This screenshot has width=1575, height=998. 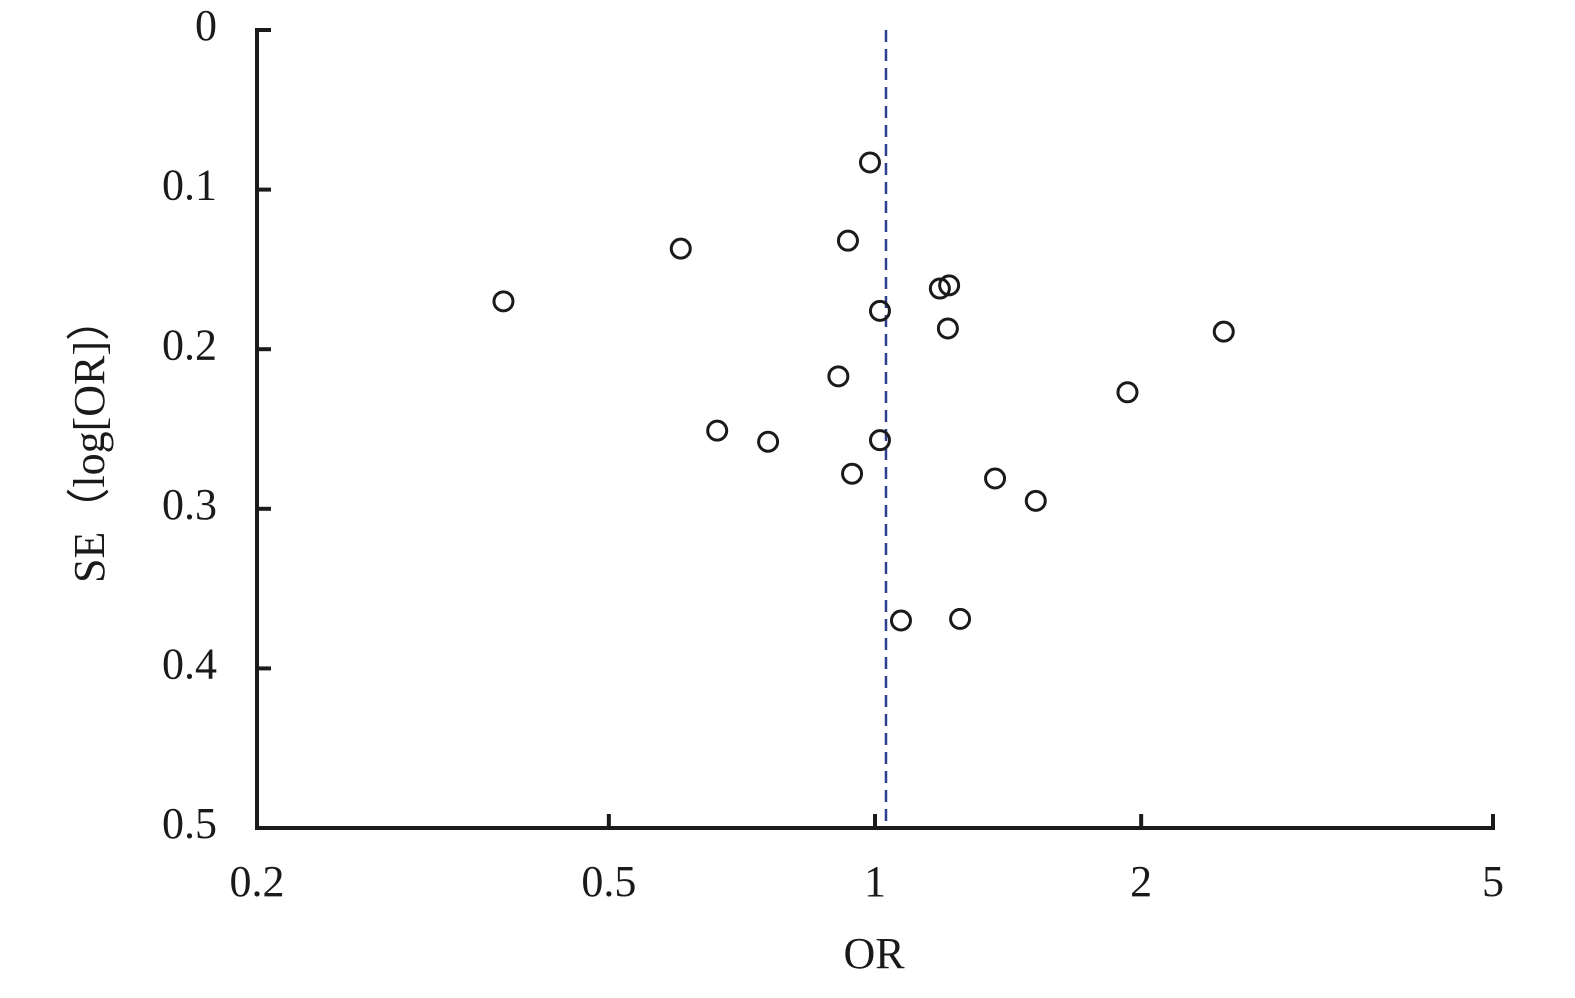 I want to click on x-tick-label: 0.2, so click(x=257, y=881).